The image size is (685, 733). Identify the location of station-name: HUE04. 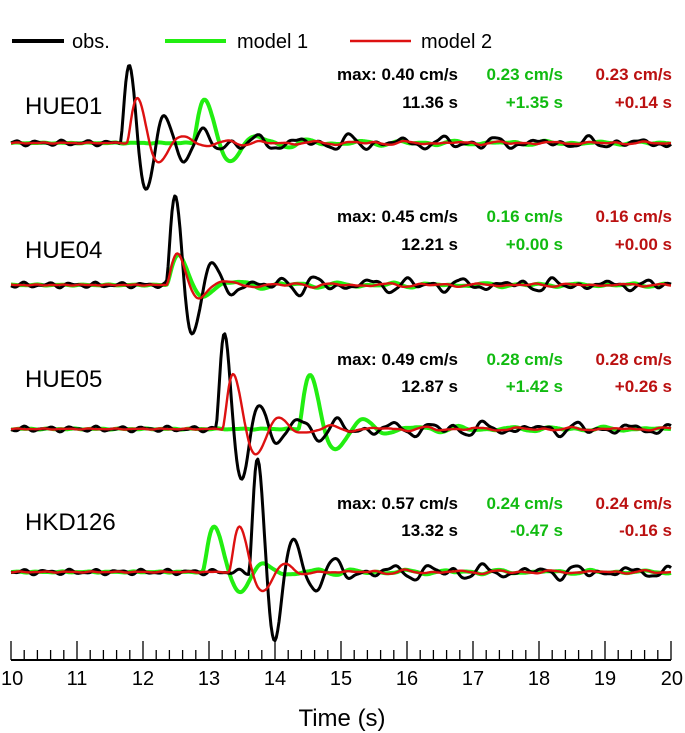
(63, 250).